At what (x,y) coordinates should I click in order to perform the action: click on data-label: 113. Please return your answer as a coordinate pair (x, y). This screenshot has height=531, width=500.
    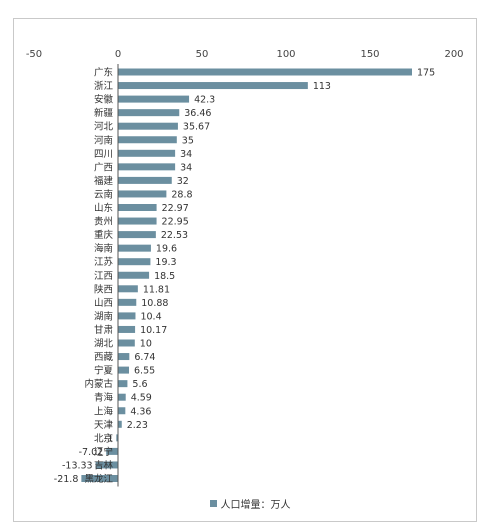
    Looking at the image, I should click on (322, 86).